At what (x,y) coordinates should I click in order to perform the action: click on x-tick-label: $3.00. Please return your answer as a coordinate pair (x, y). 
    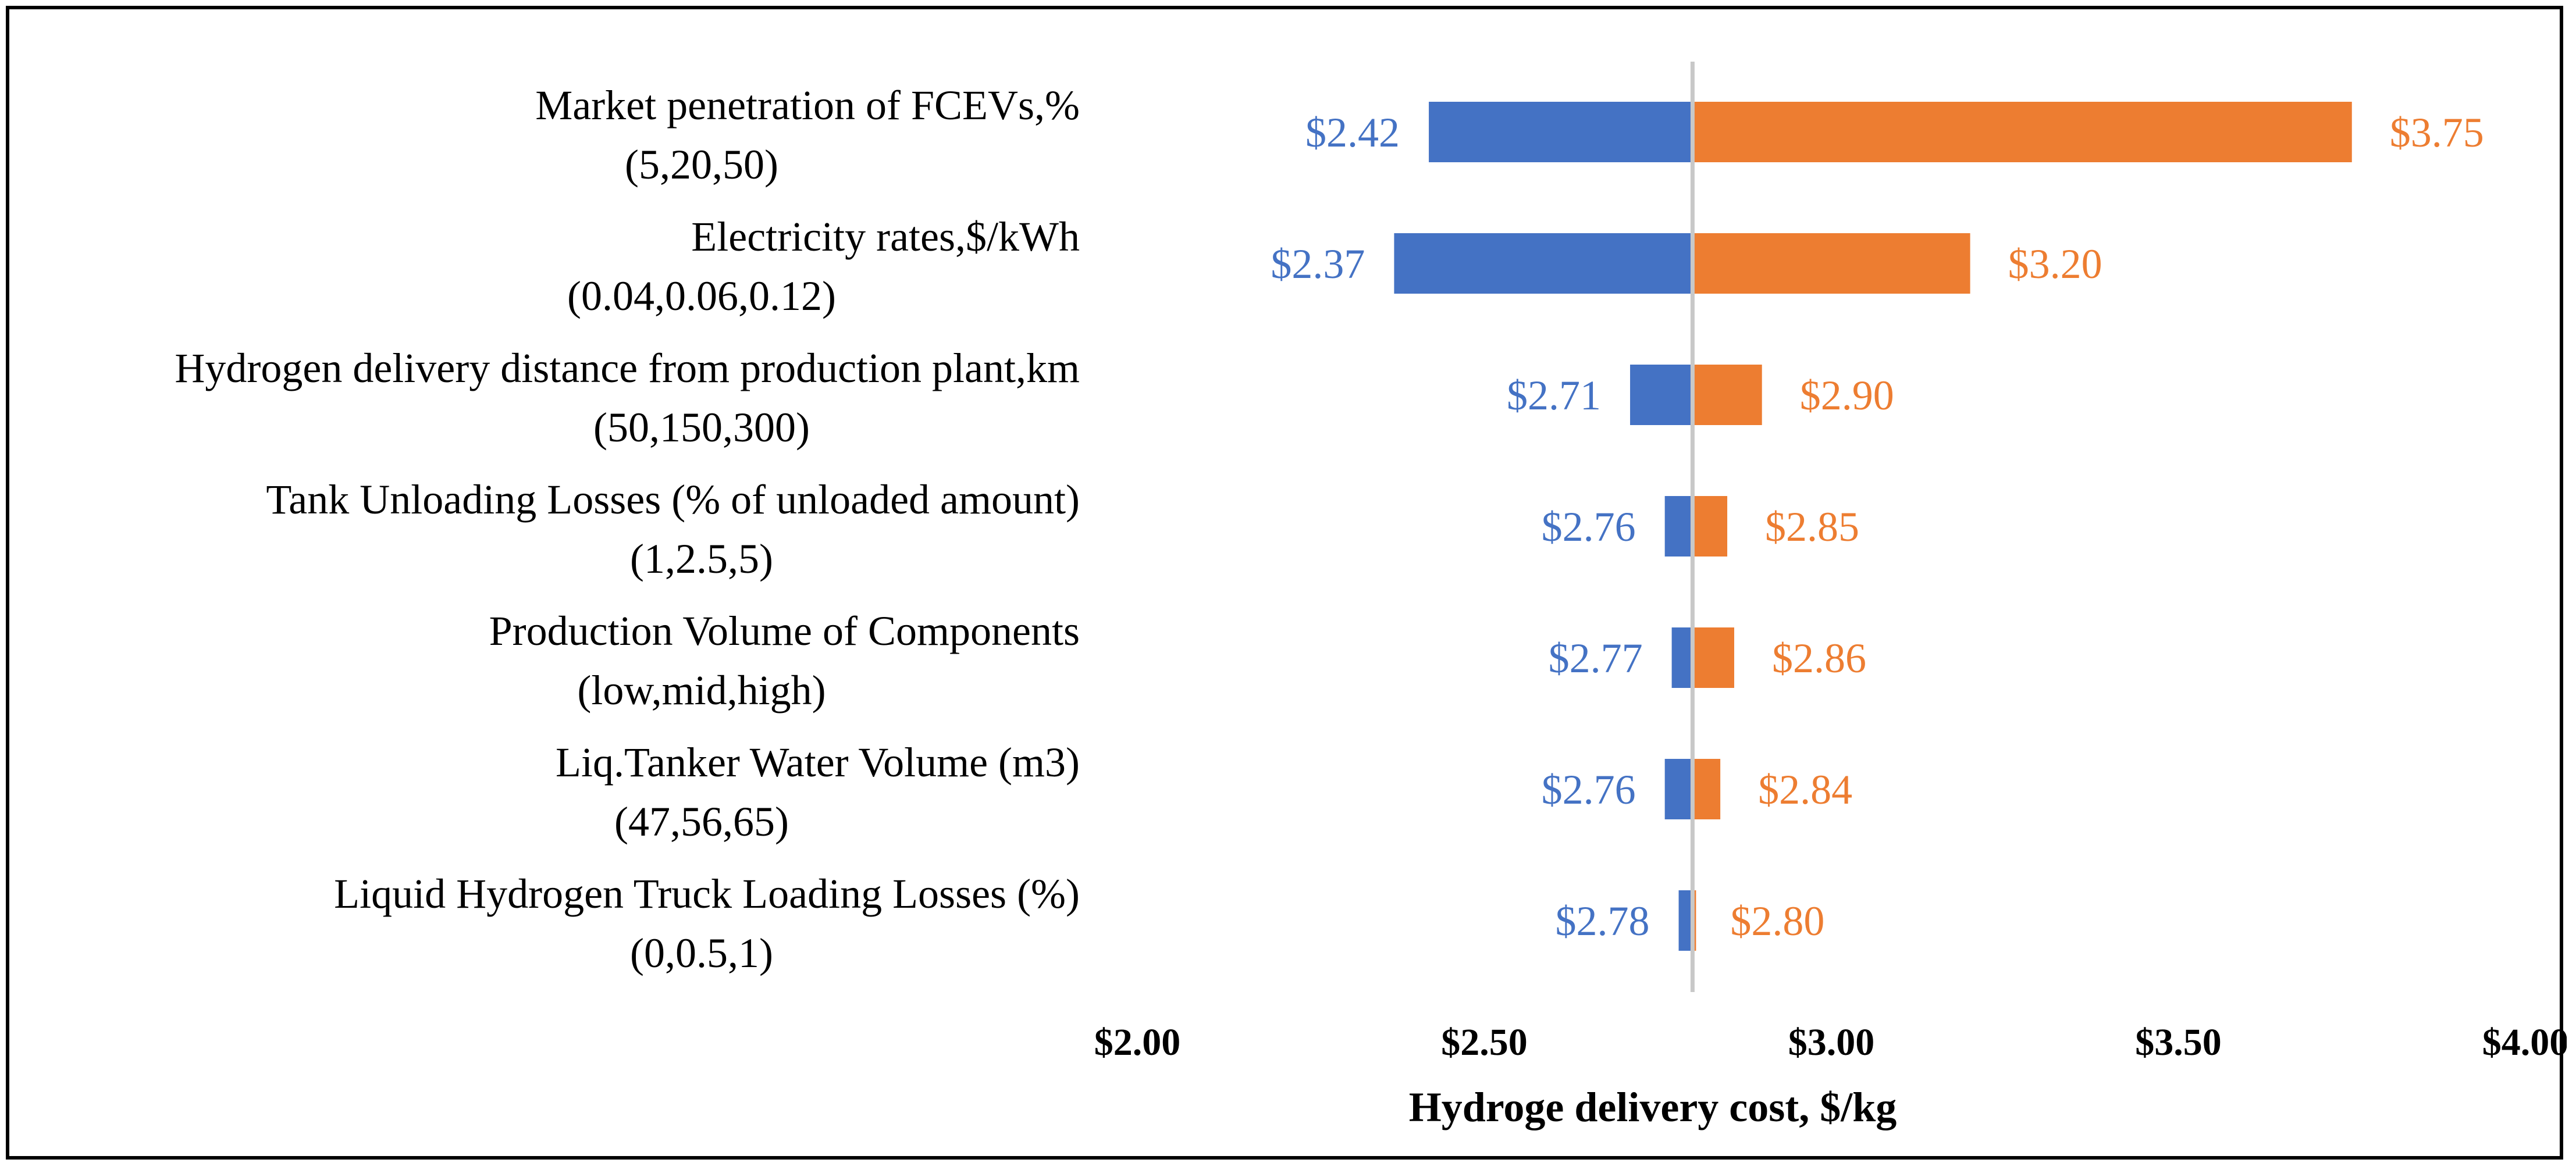
    Looking at the image, I should click on (1831, 1043).